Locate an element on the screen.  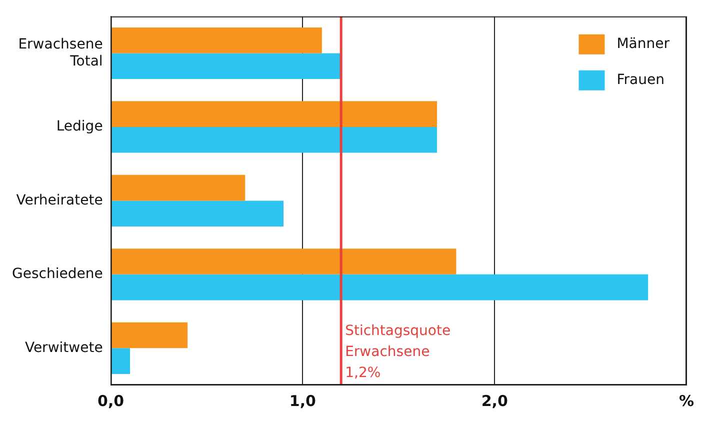
ref-line-label: Stichtagsquote Erwachsene 1,2% is located at coordinates (398, 352).